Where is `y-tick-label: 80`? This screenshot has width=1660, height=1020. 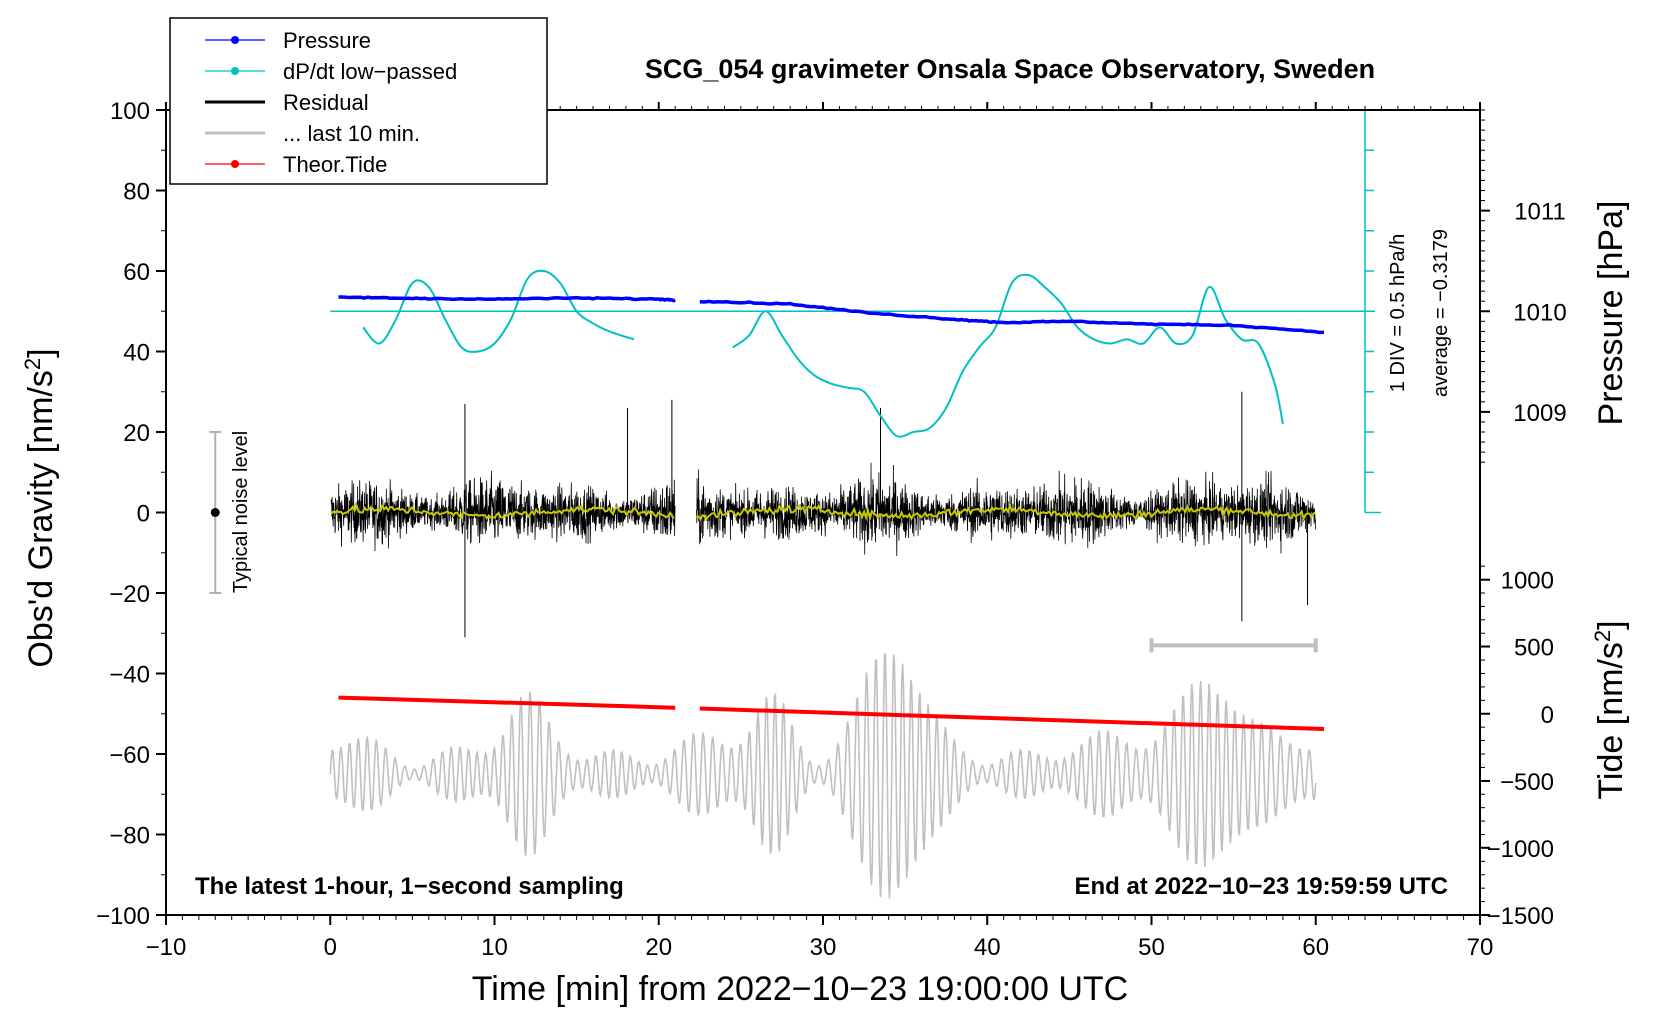
y-tick-label: 80 is located at coordinates (136, 192).